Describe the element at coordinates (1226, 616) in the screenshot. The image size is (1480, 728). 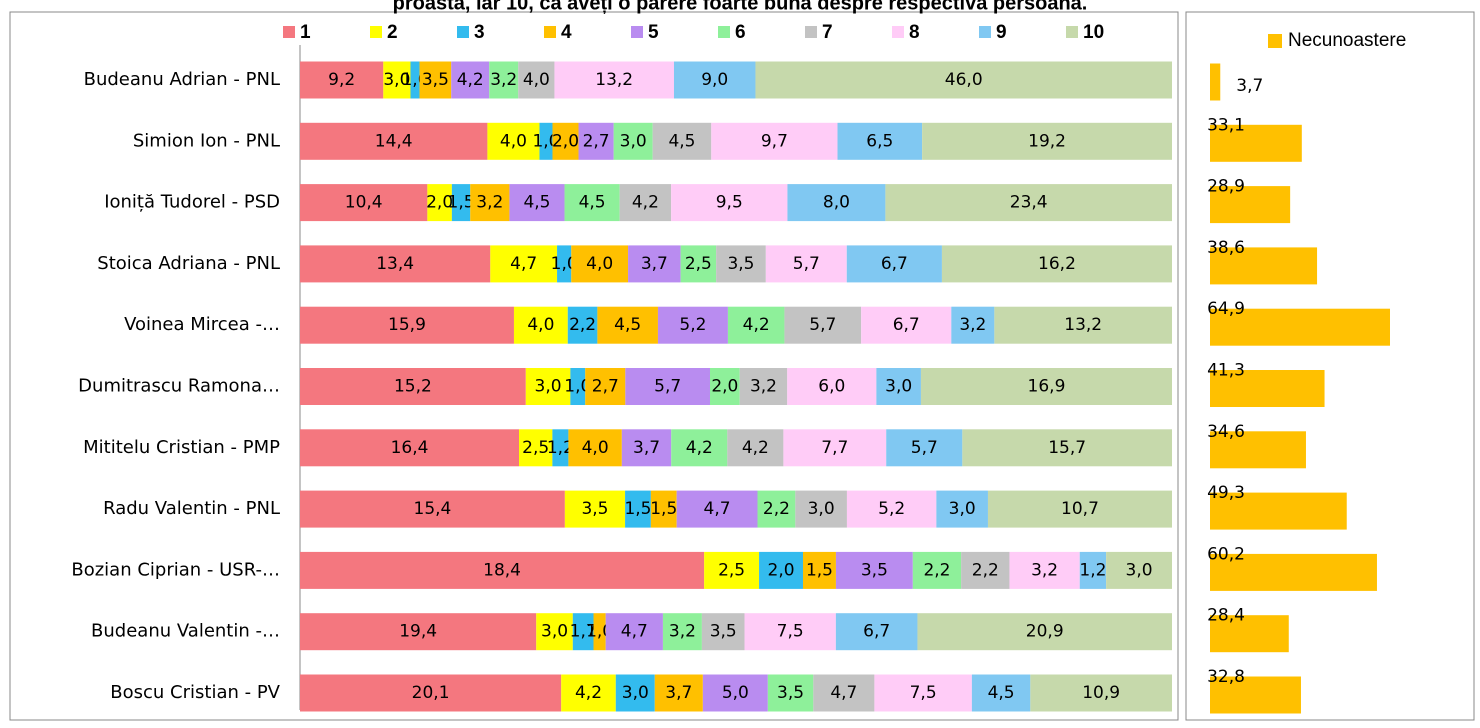
I see `data-label: 28,4` at that location.